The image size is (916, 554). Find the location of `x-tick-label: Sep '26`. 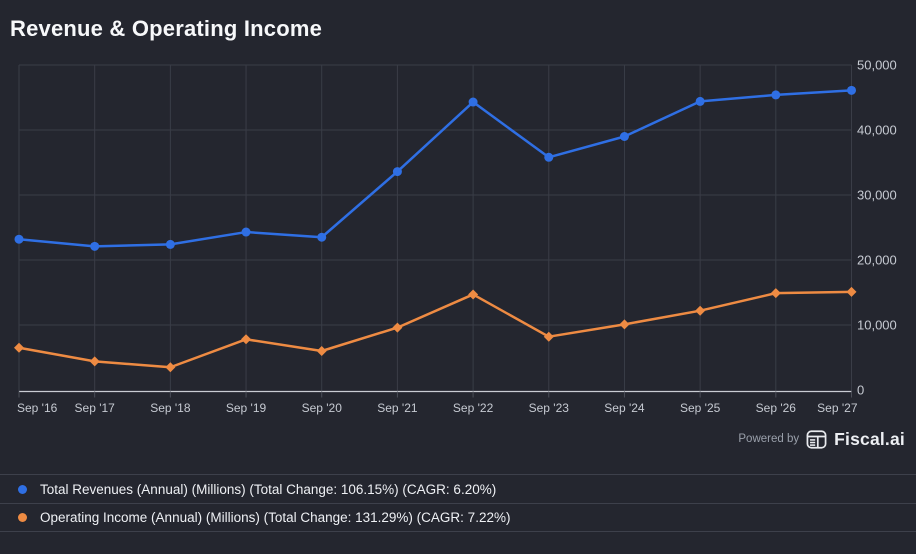

x-tick-label: Sep '26 is located at coordinates (776, 408).